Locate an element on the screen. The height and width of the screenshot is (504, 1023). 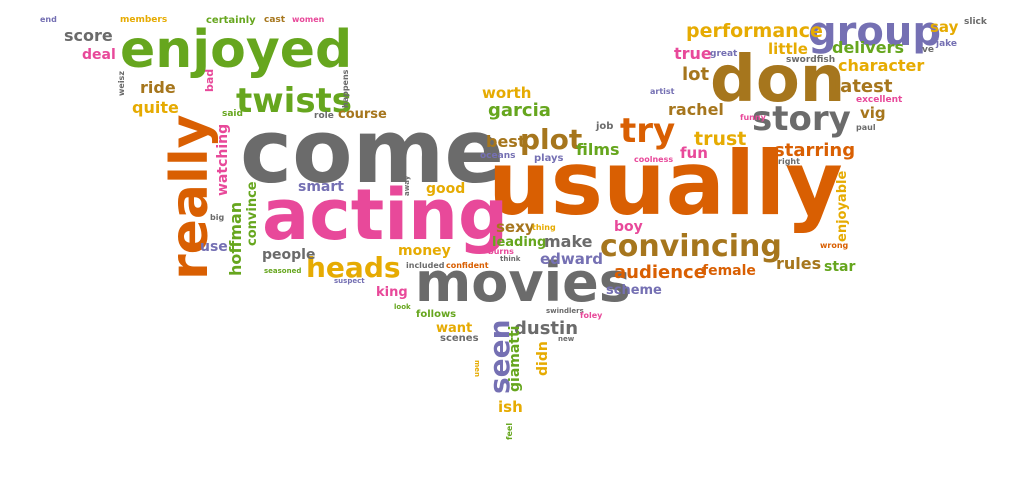
word-role: role is located at coordinates (324, 116).